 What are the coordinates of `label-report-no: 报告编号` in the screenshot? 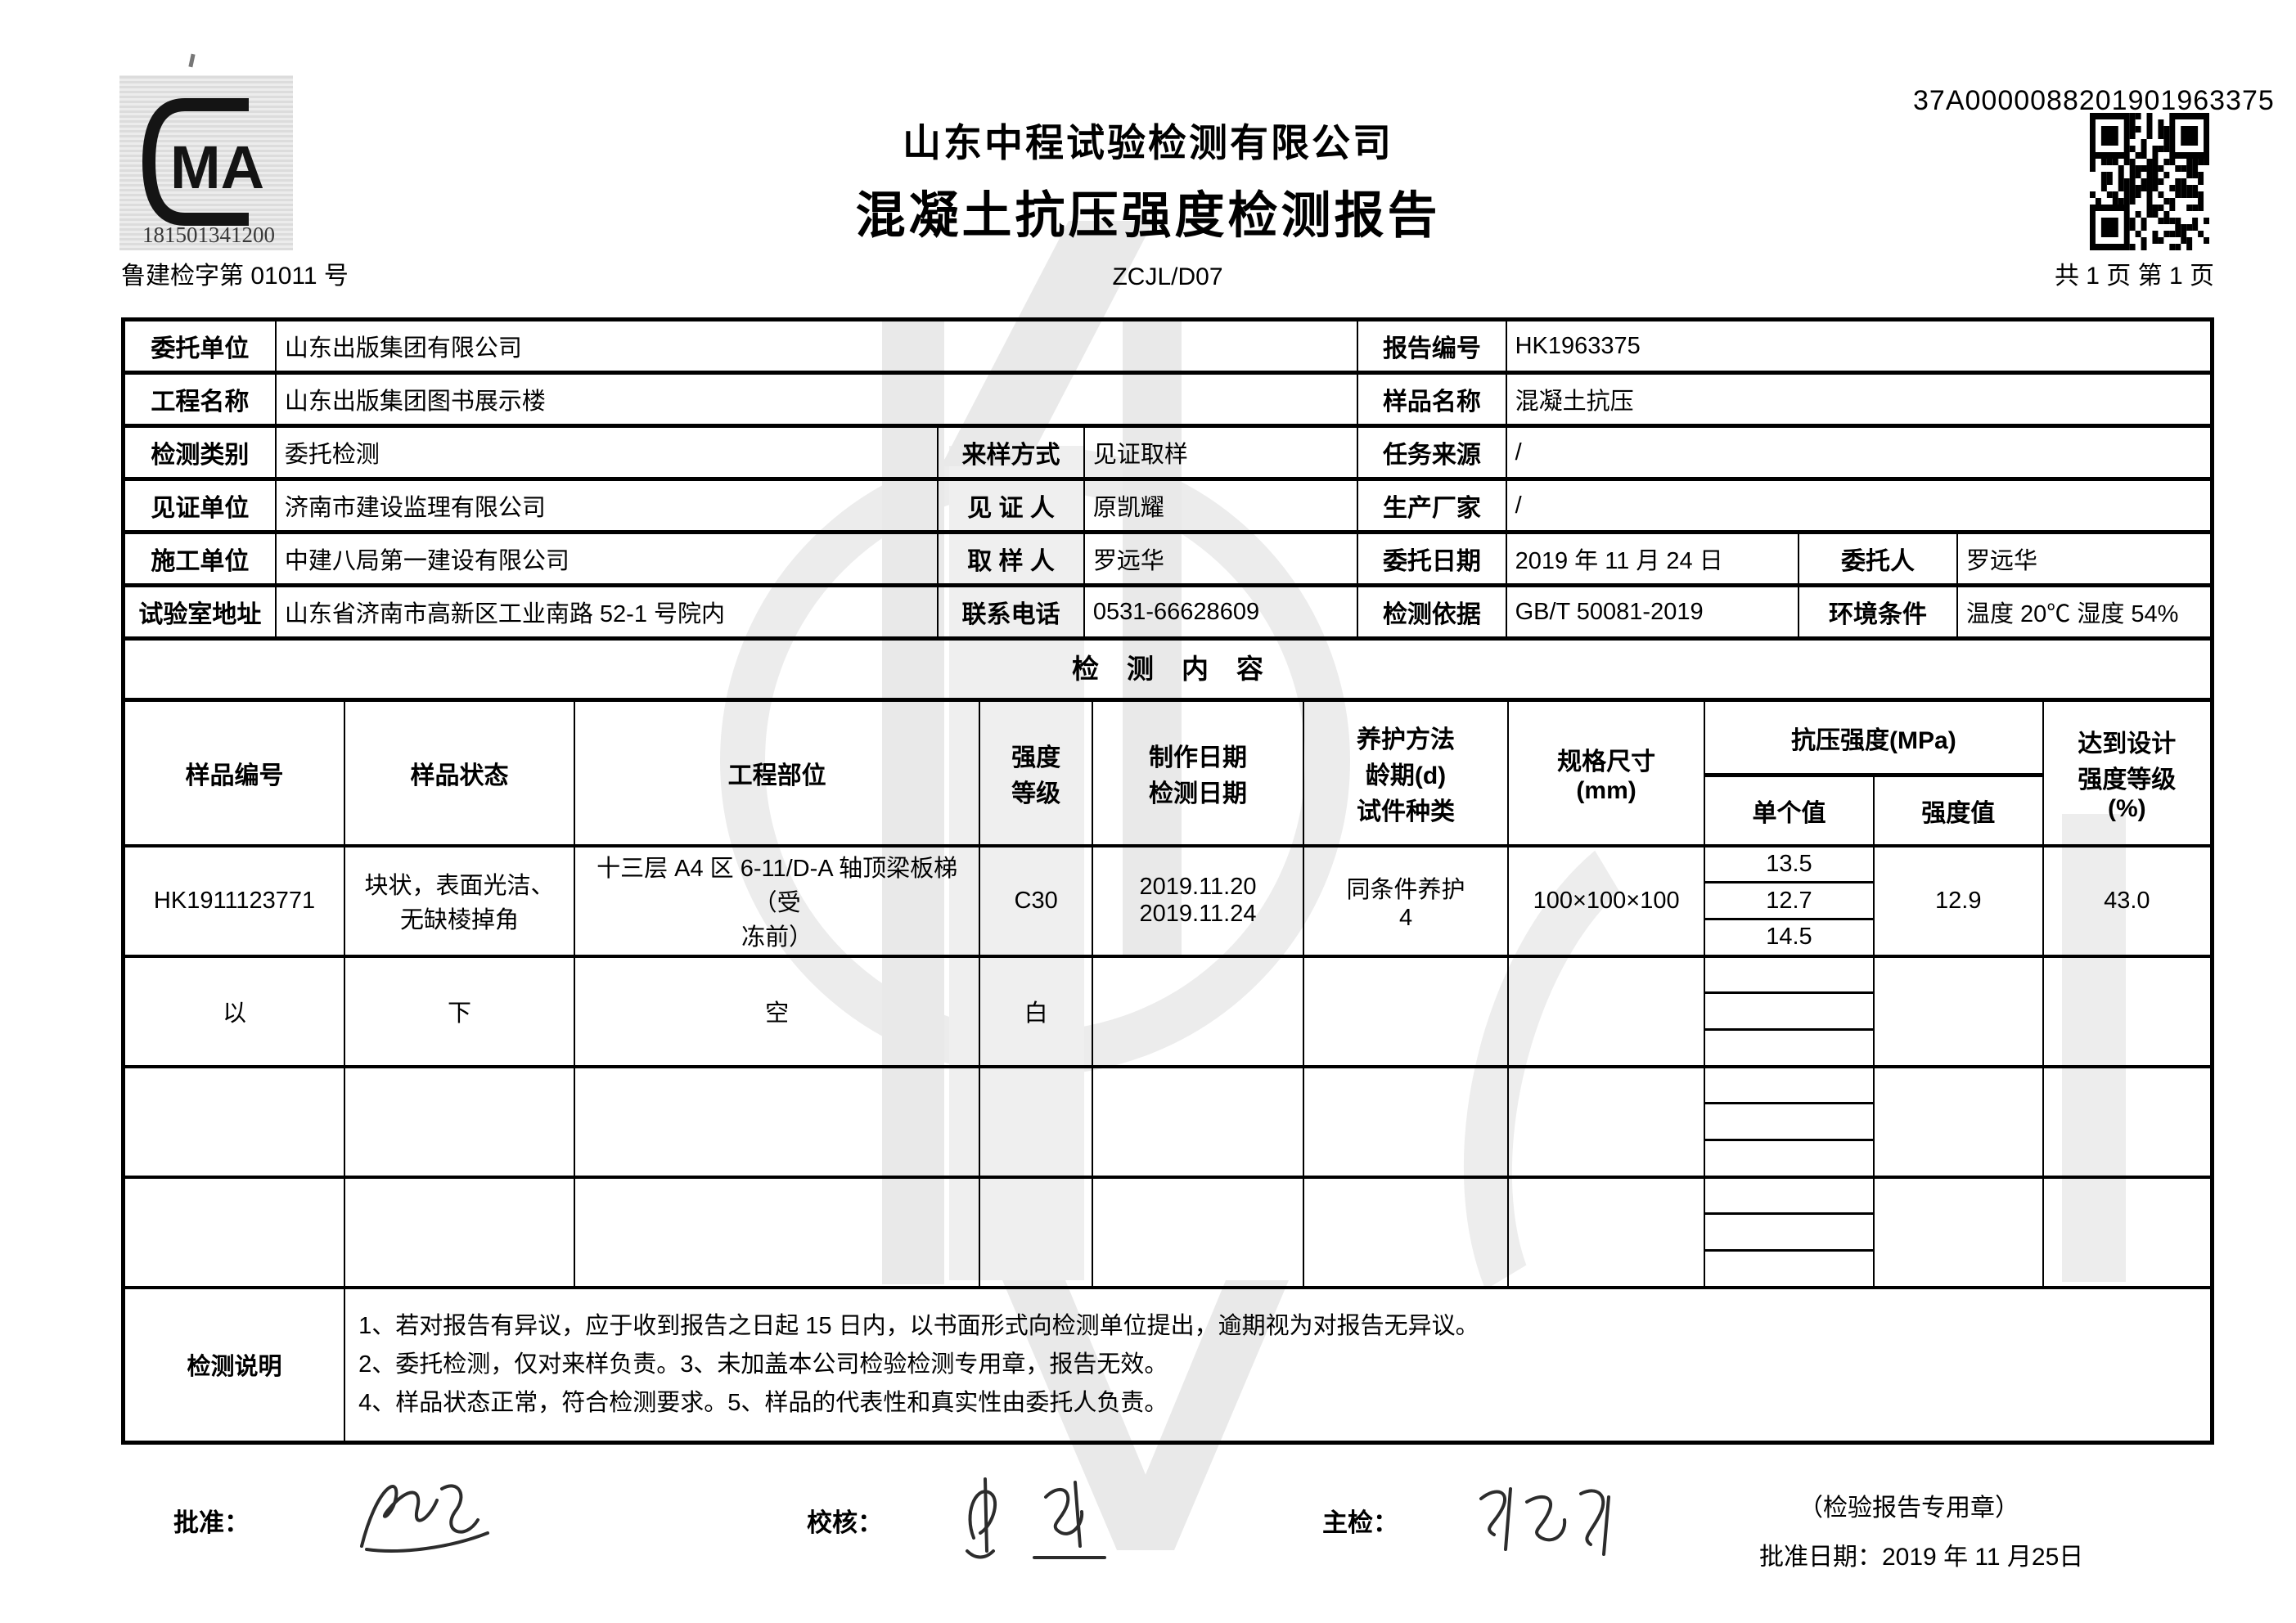 It's located at (1432, 346).